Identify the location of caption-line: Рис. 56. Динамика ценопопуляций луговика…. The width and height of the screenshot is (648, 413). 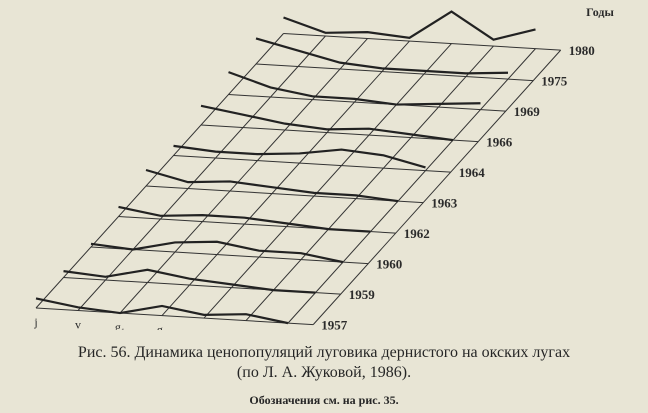
(324, 352).